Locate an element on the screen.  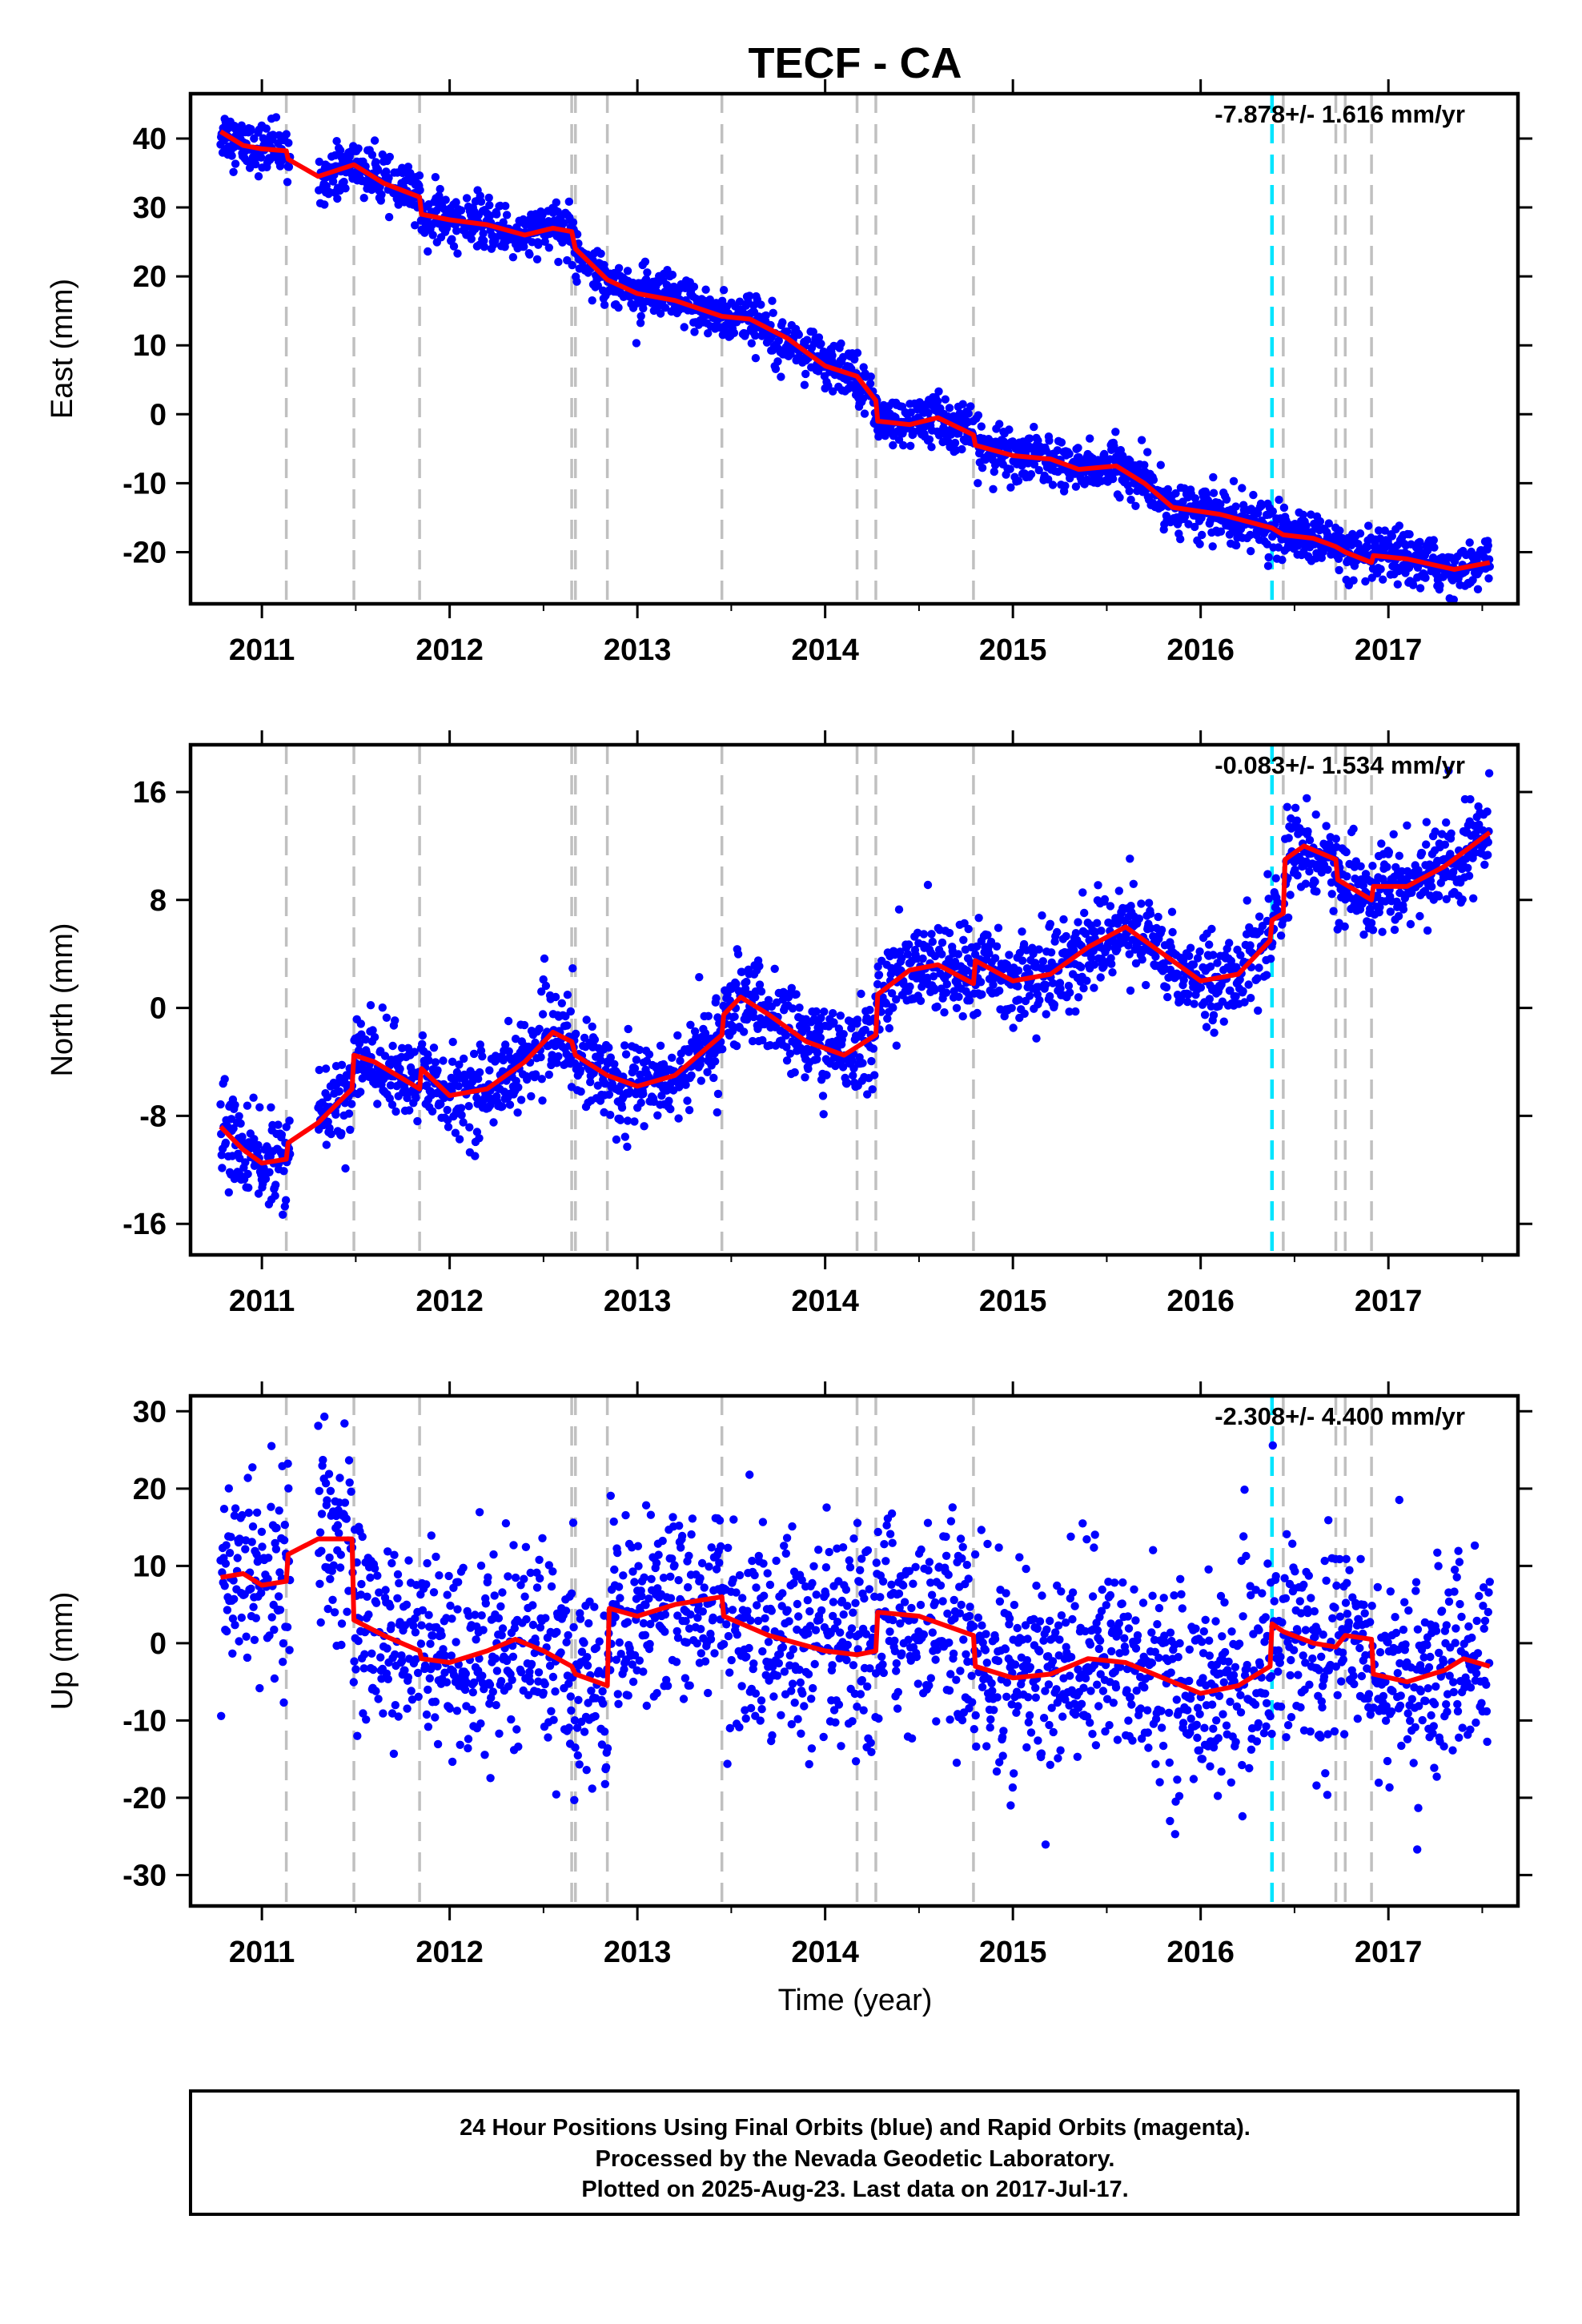
x-tick-label: 2013 is located at coordinates (638, 650).